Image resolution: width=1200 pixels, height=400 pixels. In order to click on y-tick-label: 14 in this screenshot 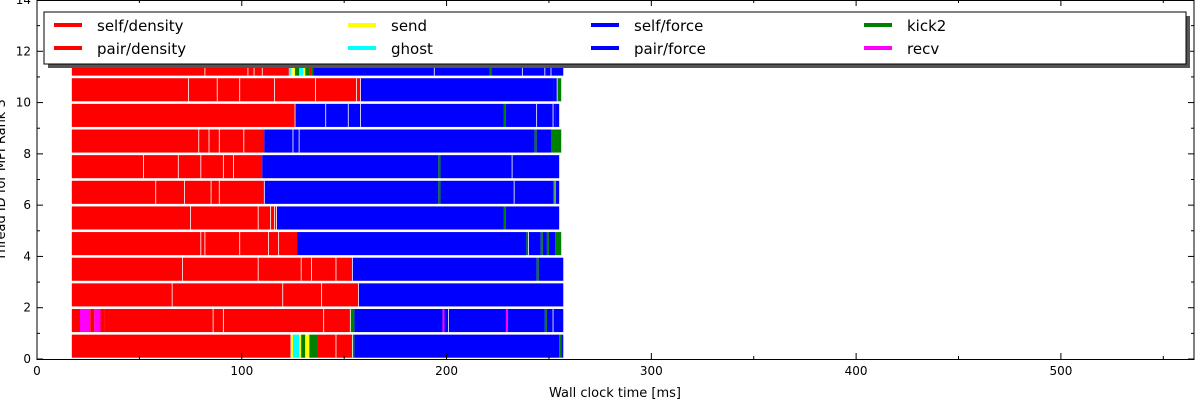, I will do `click(23, 3)`.